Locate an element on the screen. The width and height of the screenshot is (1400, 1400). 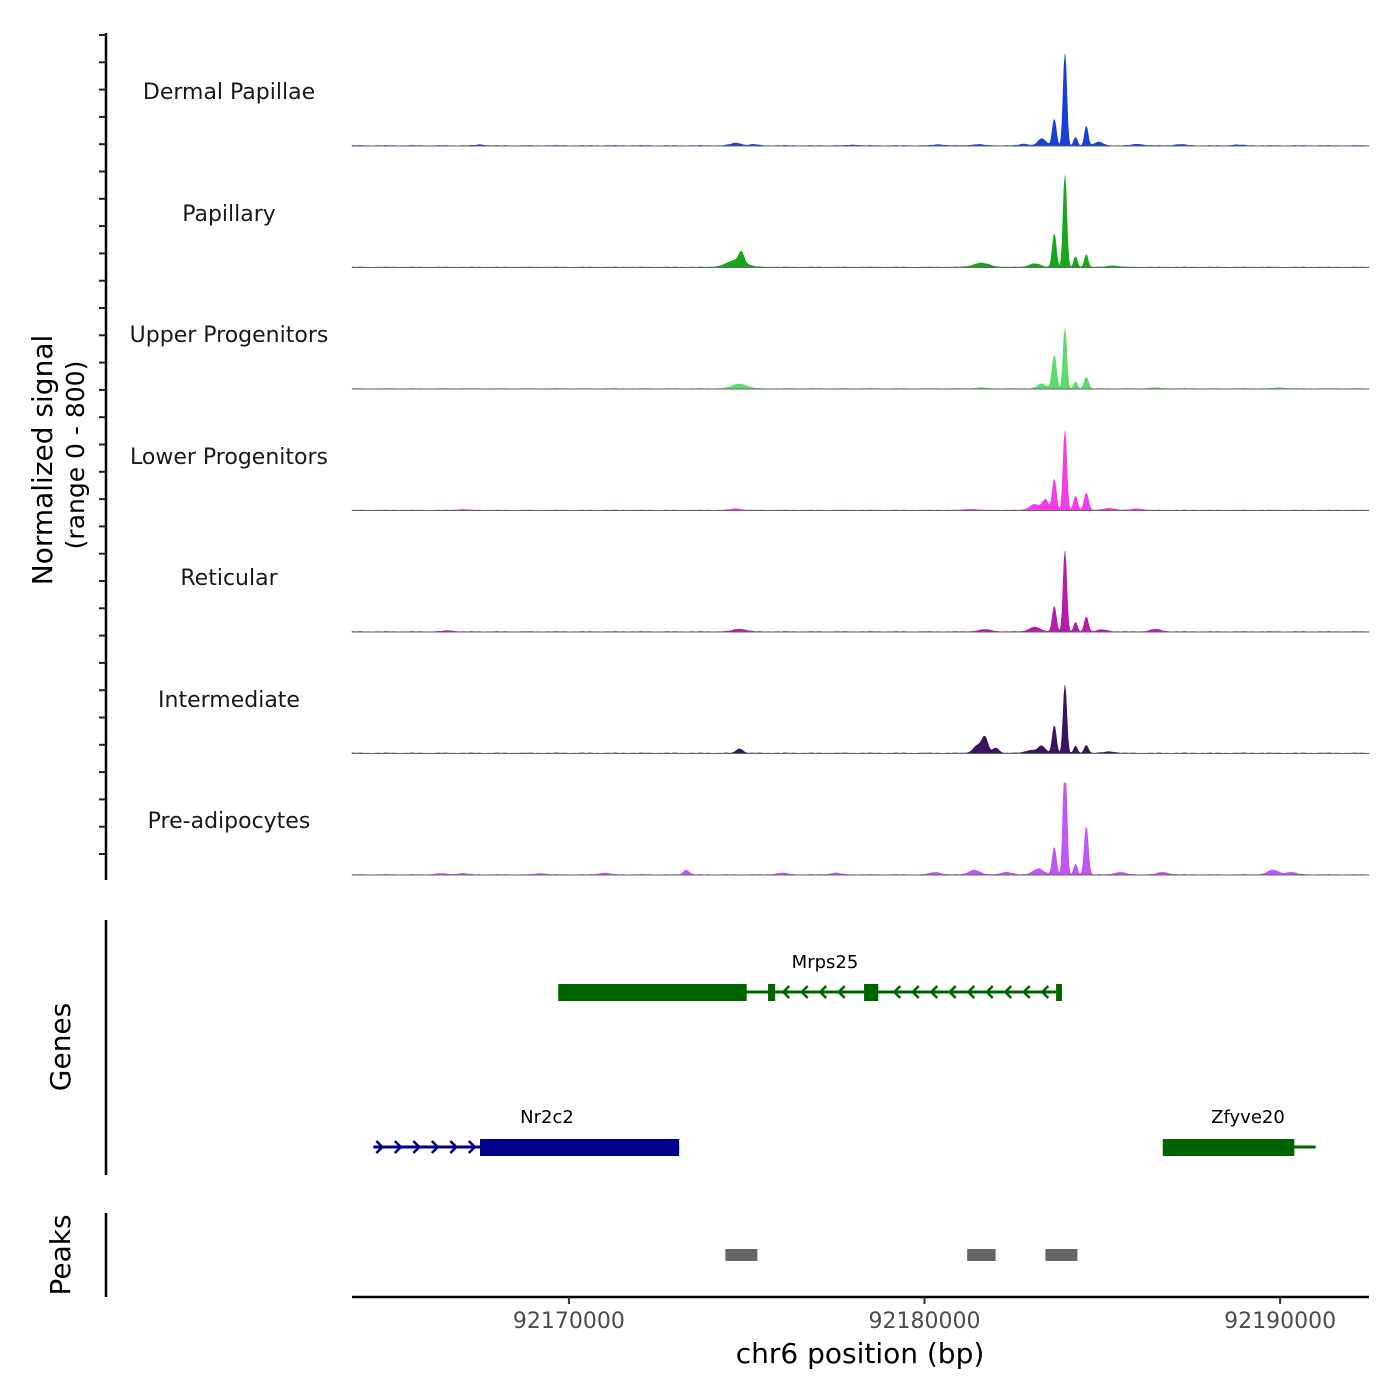
track-label-pre-adipocytes: Pre-adipocytes is located at coordinates (229, 821).